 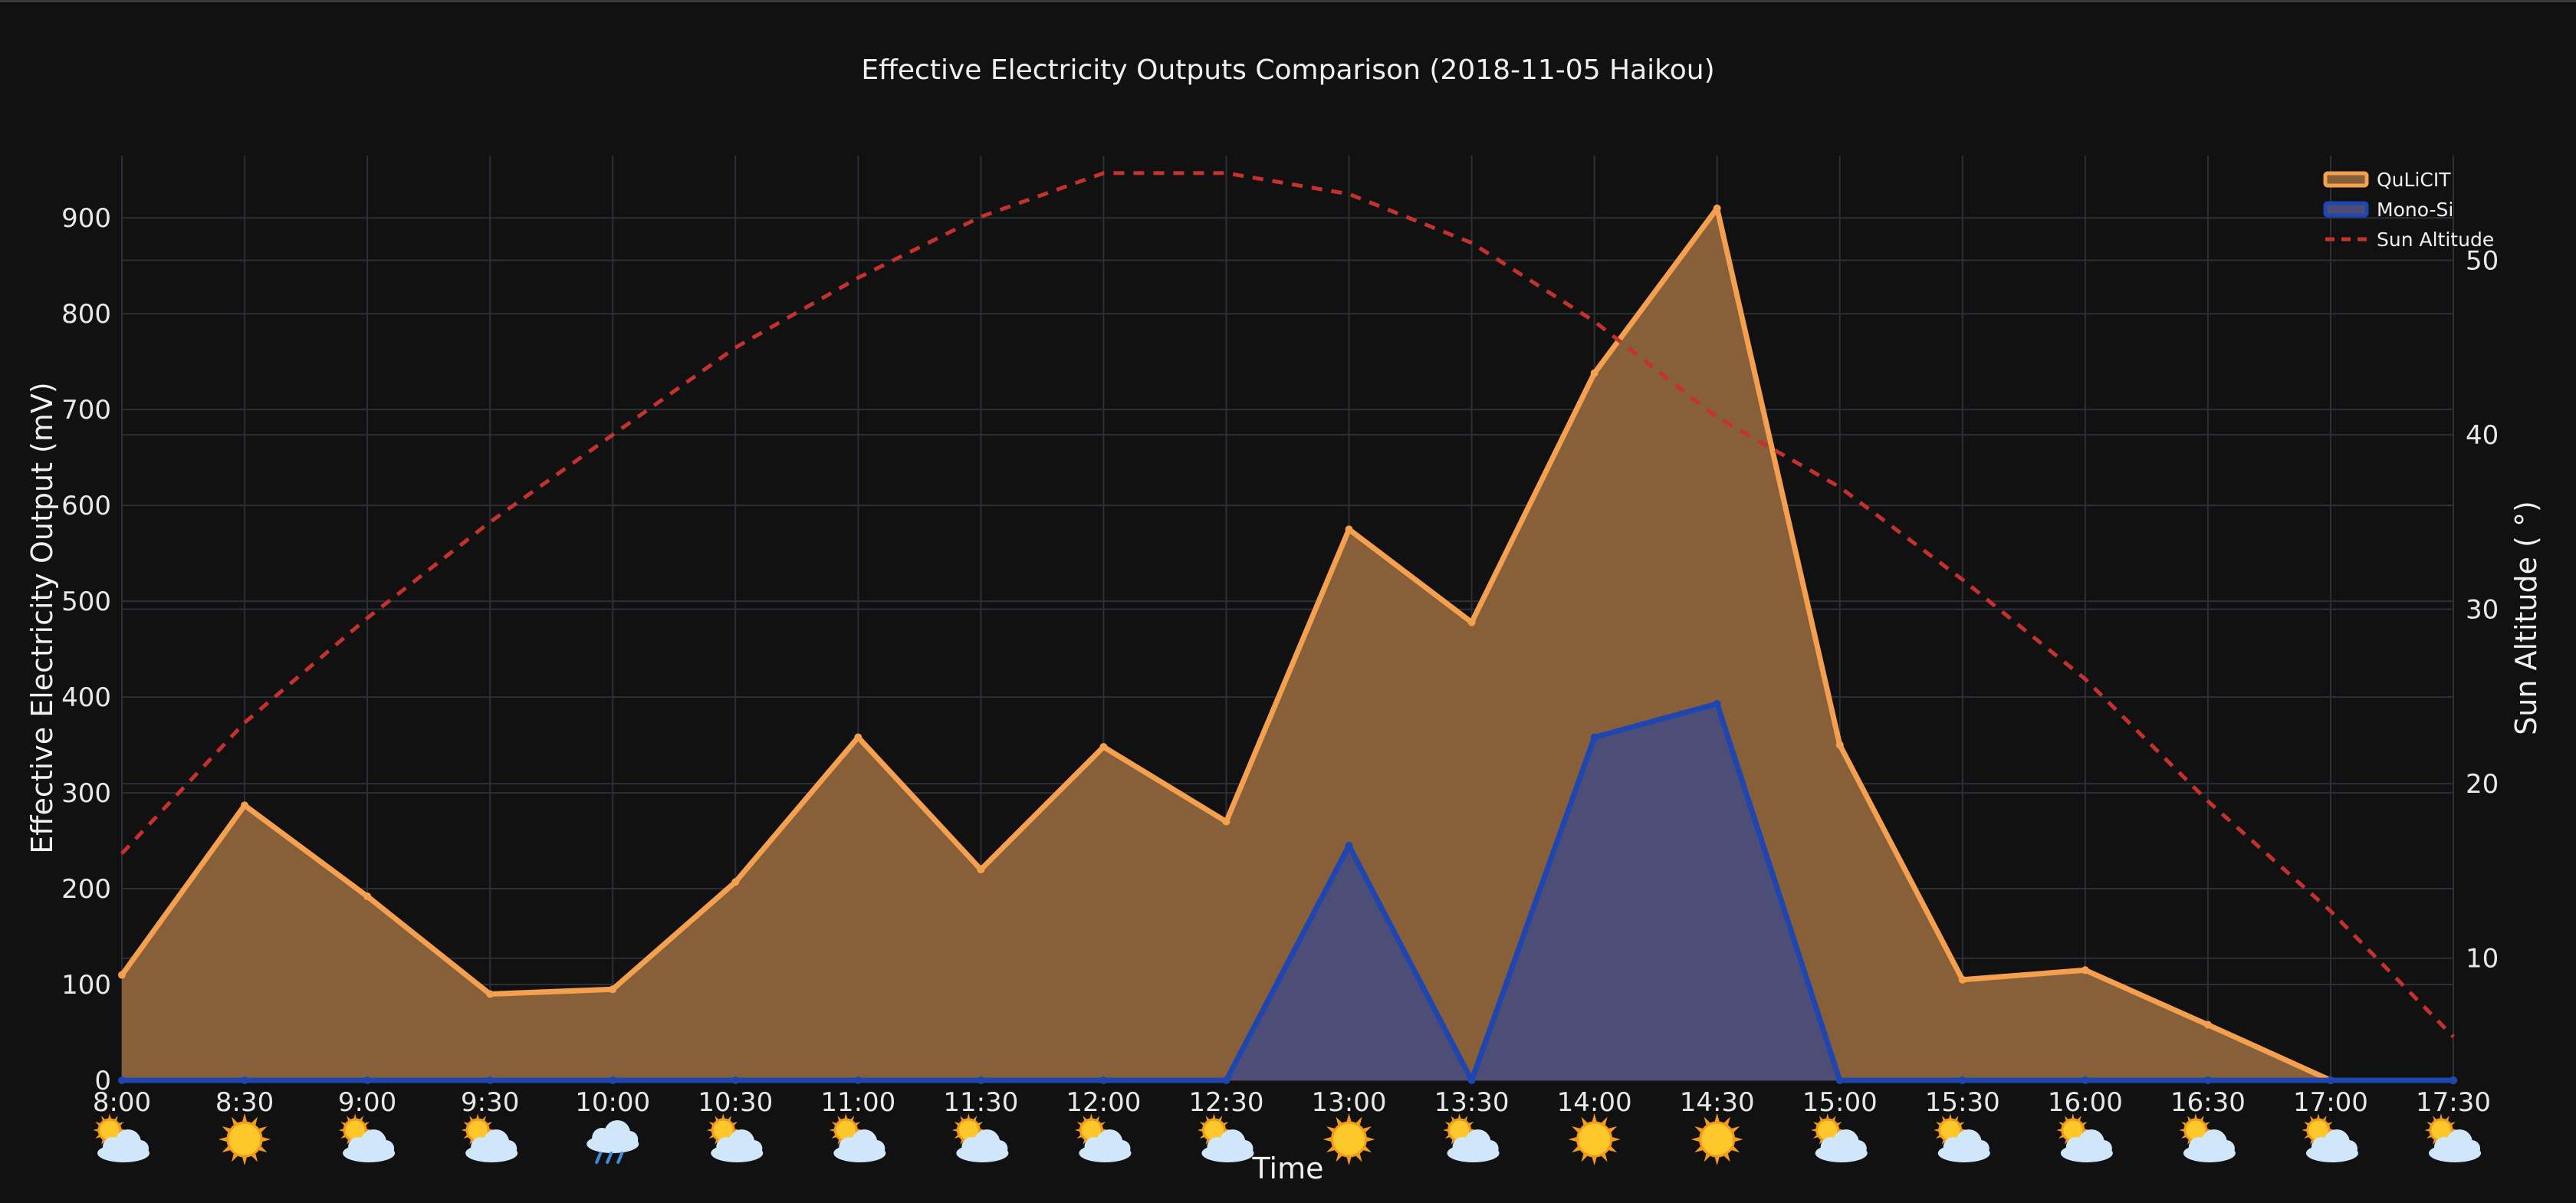 I want to click on x-tick-label: 8:00, so click(x=122, y=1102).